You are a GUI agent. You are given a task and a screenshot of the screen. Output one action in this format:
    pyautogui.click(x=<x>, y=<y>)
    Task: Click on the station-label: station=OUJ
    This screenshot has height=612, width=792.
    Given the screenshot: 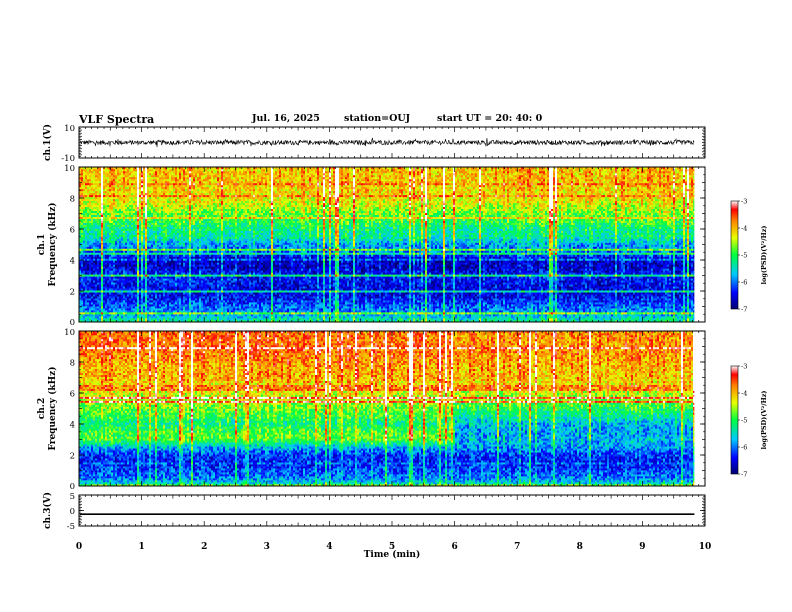 What is the action you would take?
    pyautogui.click(x=377, y=118)
    